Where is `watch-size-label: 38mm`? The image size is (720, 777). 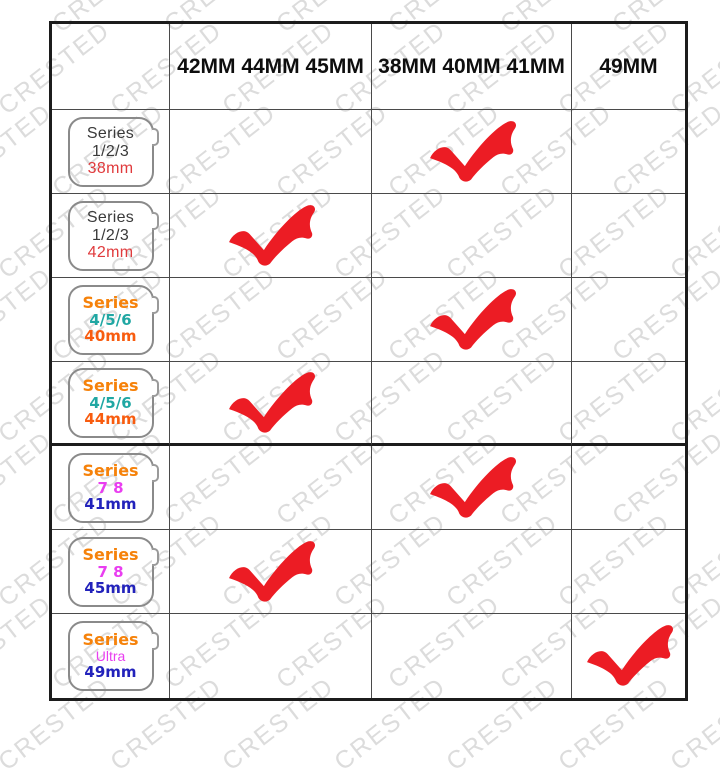 watch-size-label: 38mm is located at coordinates (110, 169).